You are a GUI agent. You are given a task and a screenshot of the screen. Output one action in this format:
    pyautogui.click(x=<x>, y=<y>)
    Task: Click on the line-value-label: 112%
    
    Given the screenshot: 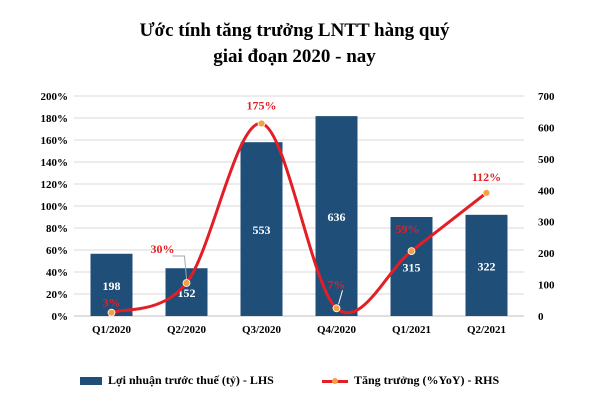 What is the action you would take?
    pyautogui.click(x=486, y=177)
    